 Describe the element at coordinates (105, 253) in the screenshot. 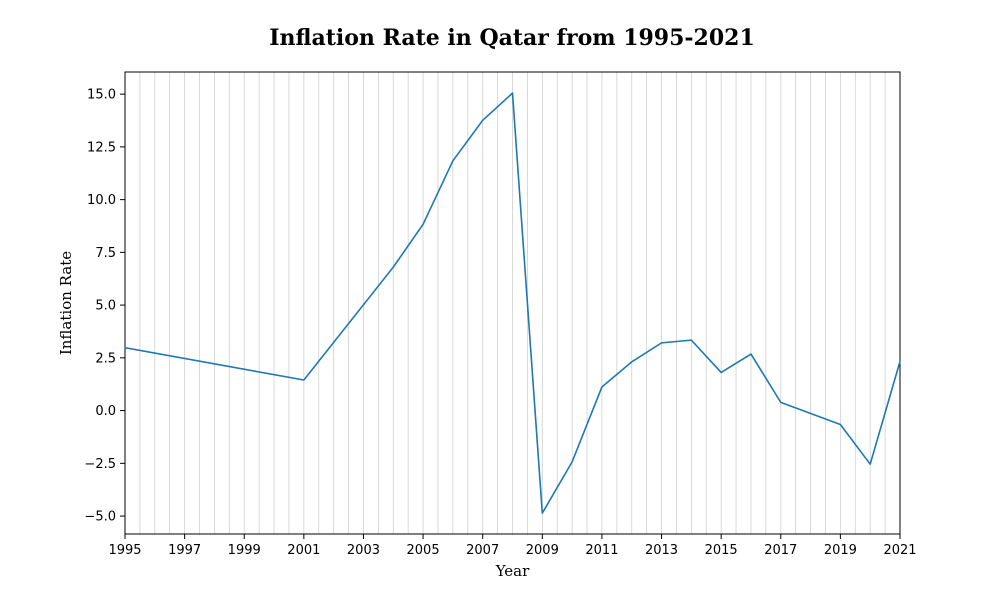

I see `y-tick-label: 7.5` at that location.